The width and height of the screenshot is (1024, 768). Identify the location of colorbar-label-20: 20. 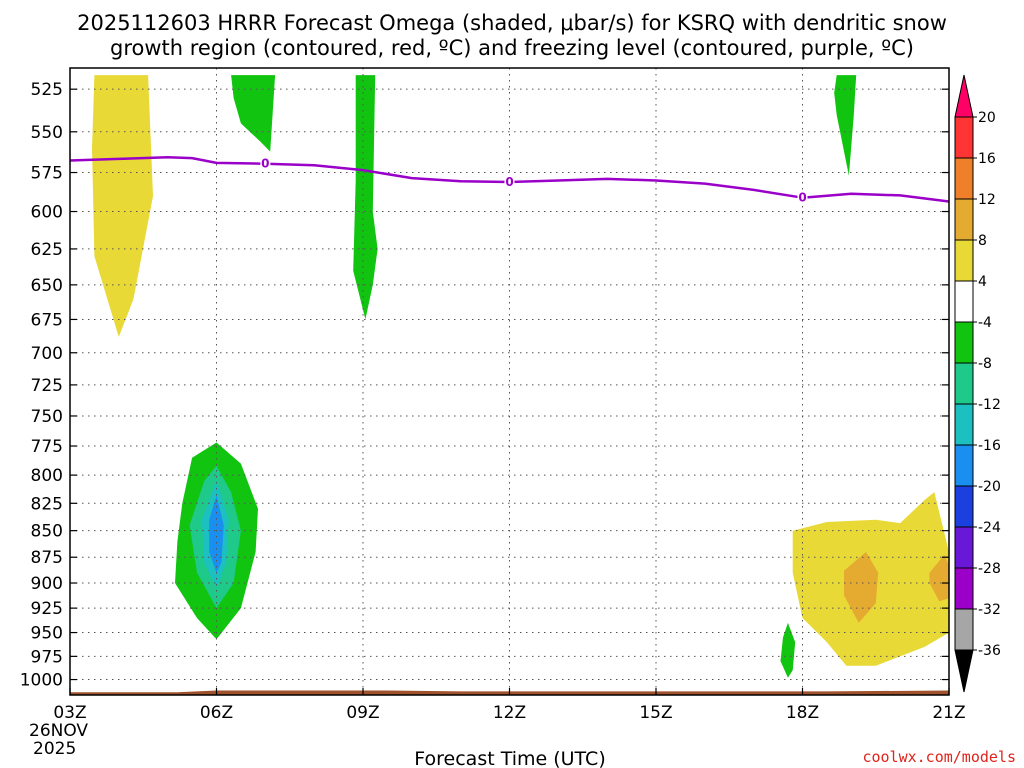
(987, 118).